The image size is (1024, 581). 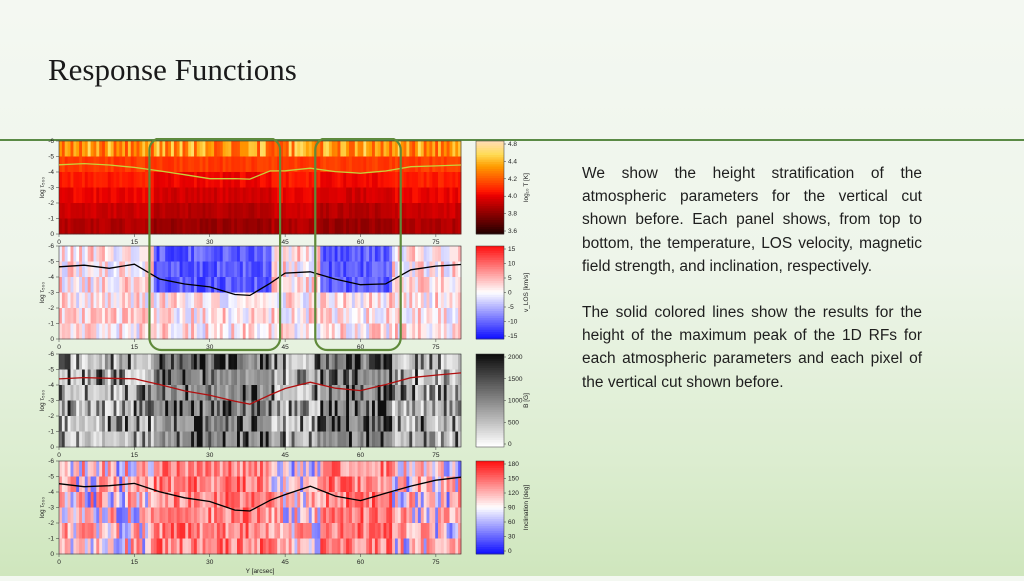 What do you see at coordinates (526, 292) in the screenshot?
I see `colorbar-label: v_LOS [km/s]` at bounding box center [526, 292].